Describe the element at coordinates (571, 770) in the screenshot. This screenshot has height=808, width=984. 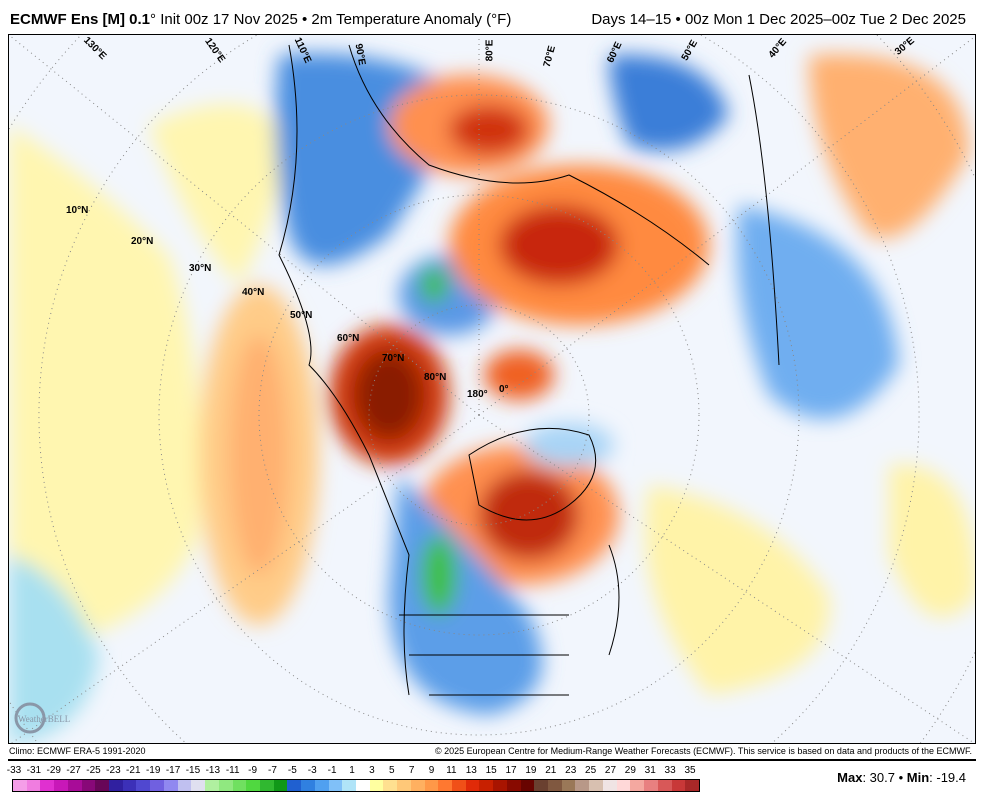
I see `colorbar-tick: 23` at that location.